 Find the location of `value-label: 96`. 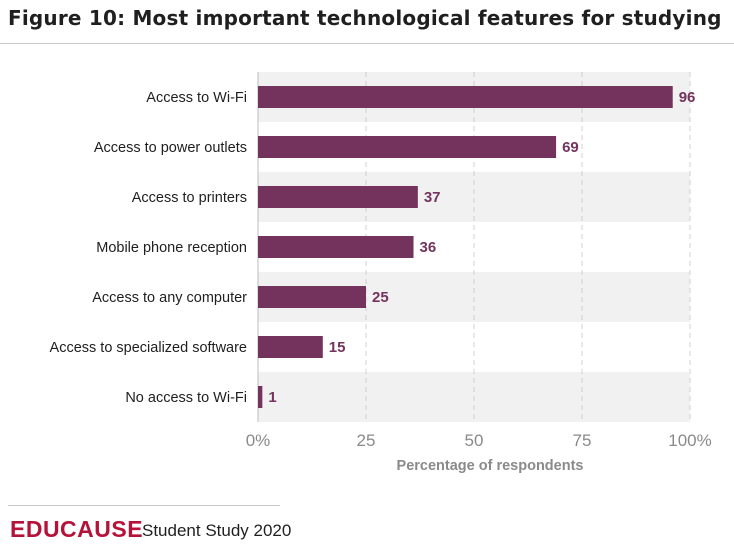

value-label: 96 is located at coordinates (687, 97).